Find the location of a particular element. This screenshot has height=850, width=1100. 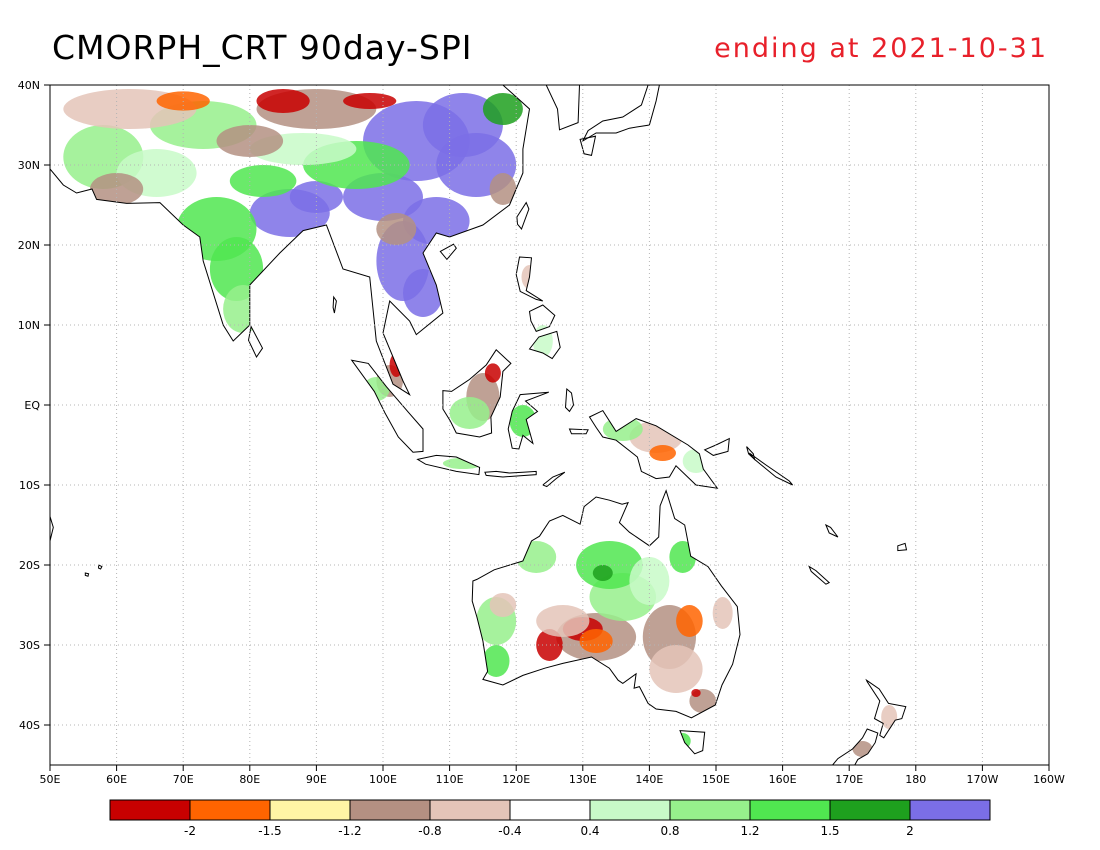

coastline-mauritius is located at coordinates (100, 567).